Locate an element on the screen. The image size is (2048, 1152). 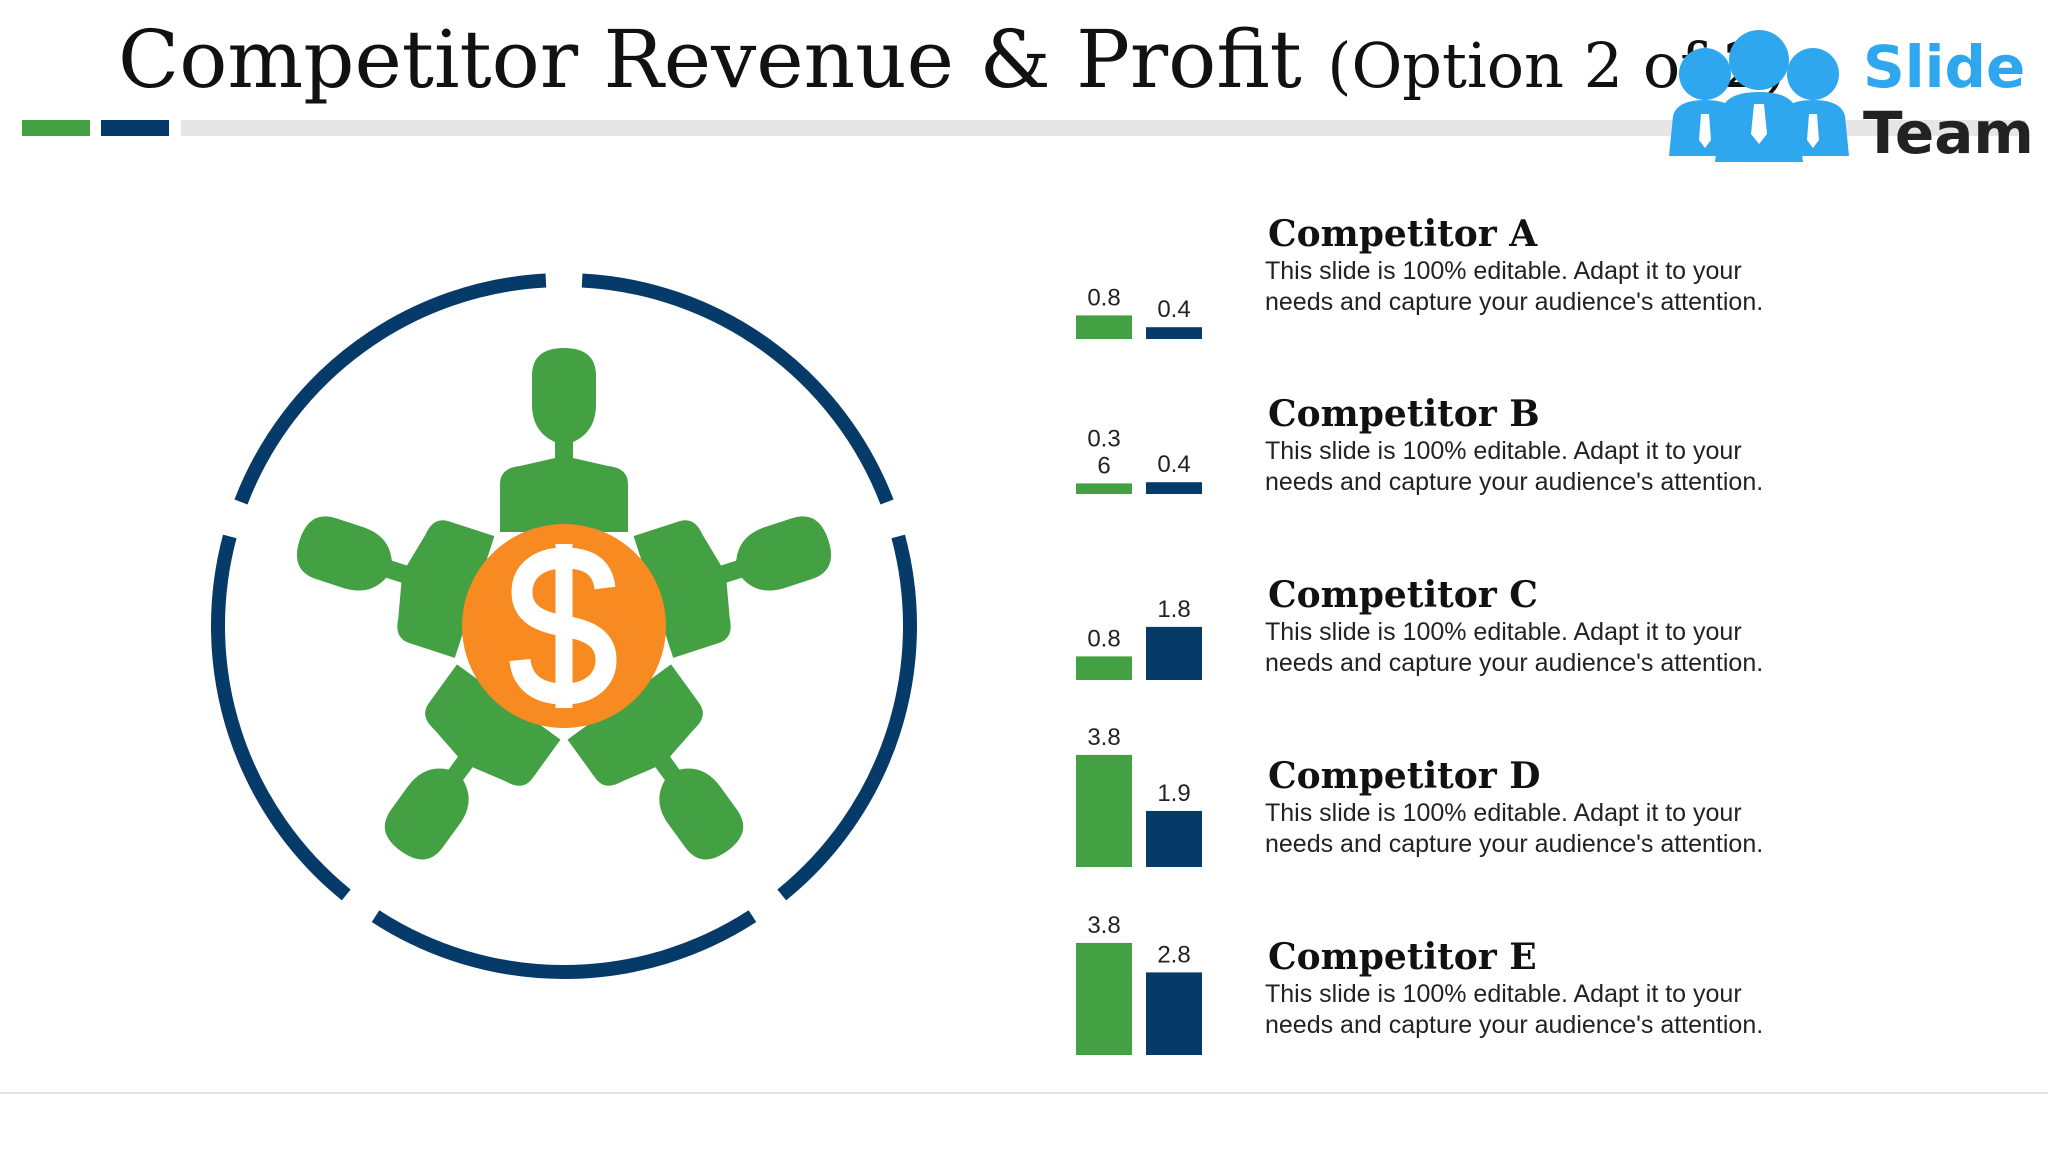
accent-bar-navy is located at coordinates (135, 128).